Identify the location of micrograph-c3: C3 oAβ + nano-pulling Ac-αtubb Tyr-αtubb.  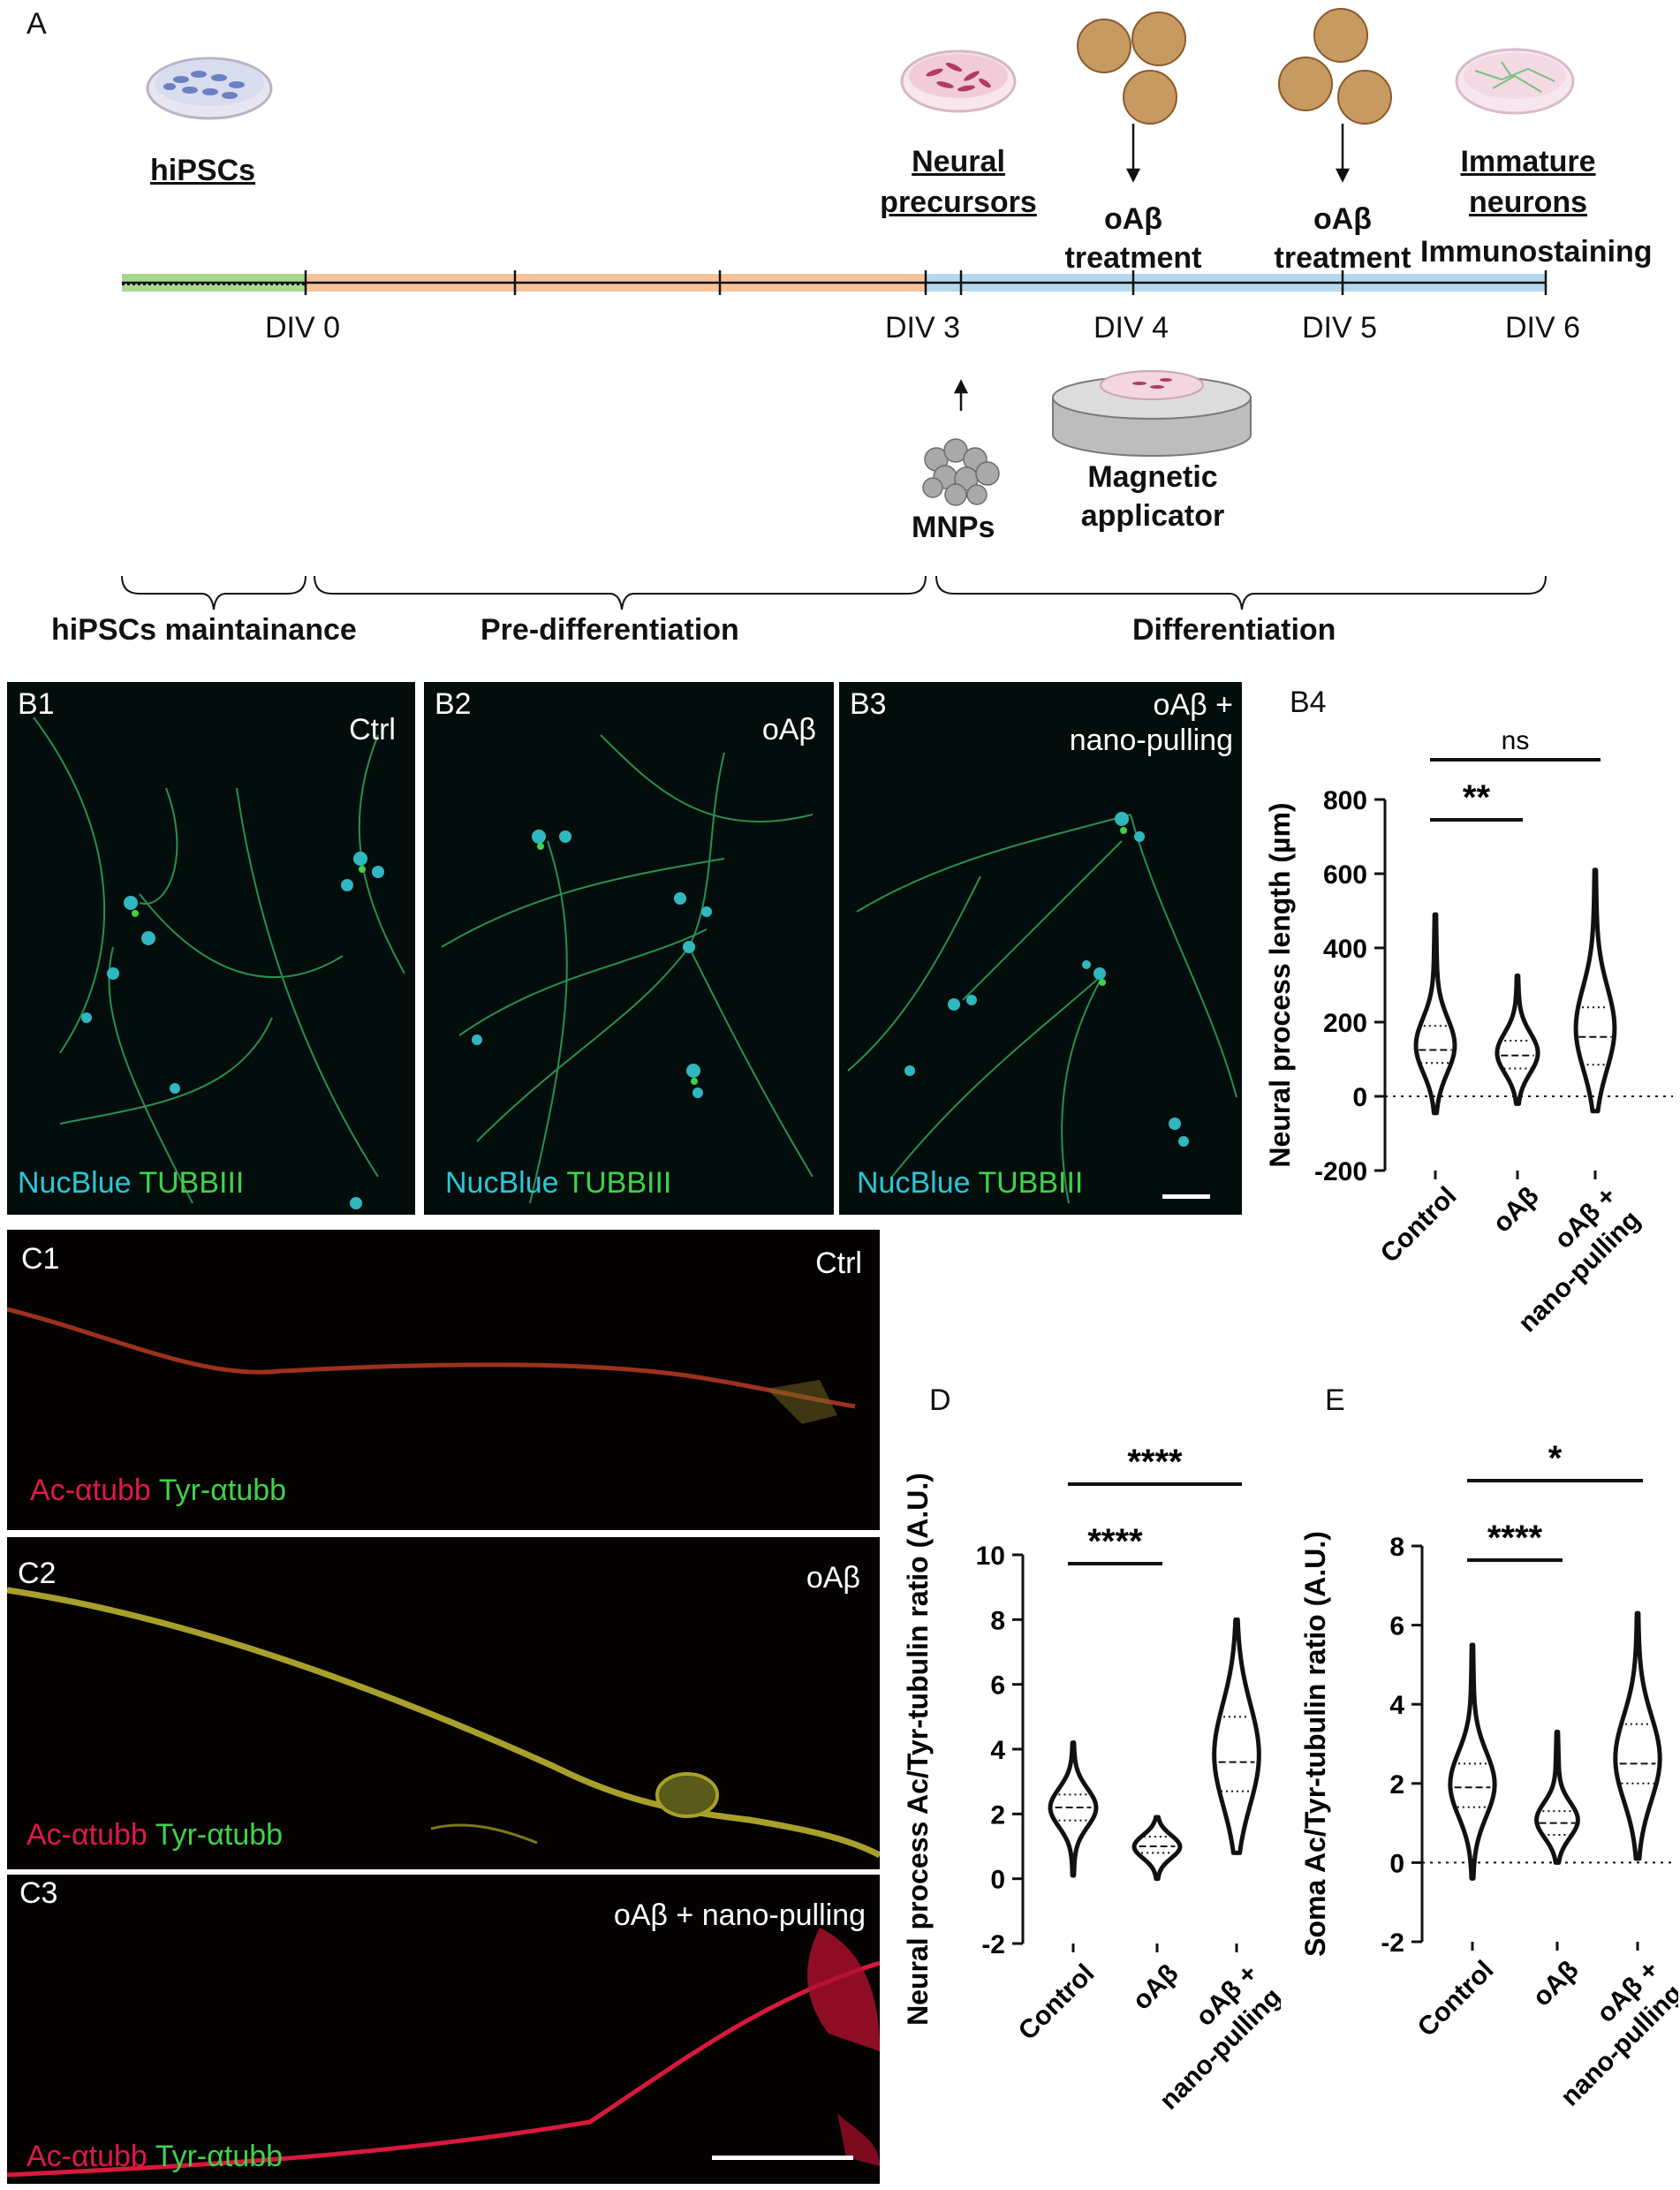
(443, 2029).